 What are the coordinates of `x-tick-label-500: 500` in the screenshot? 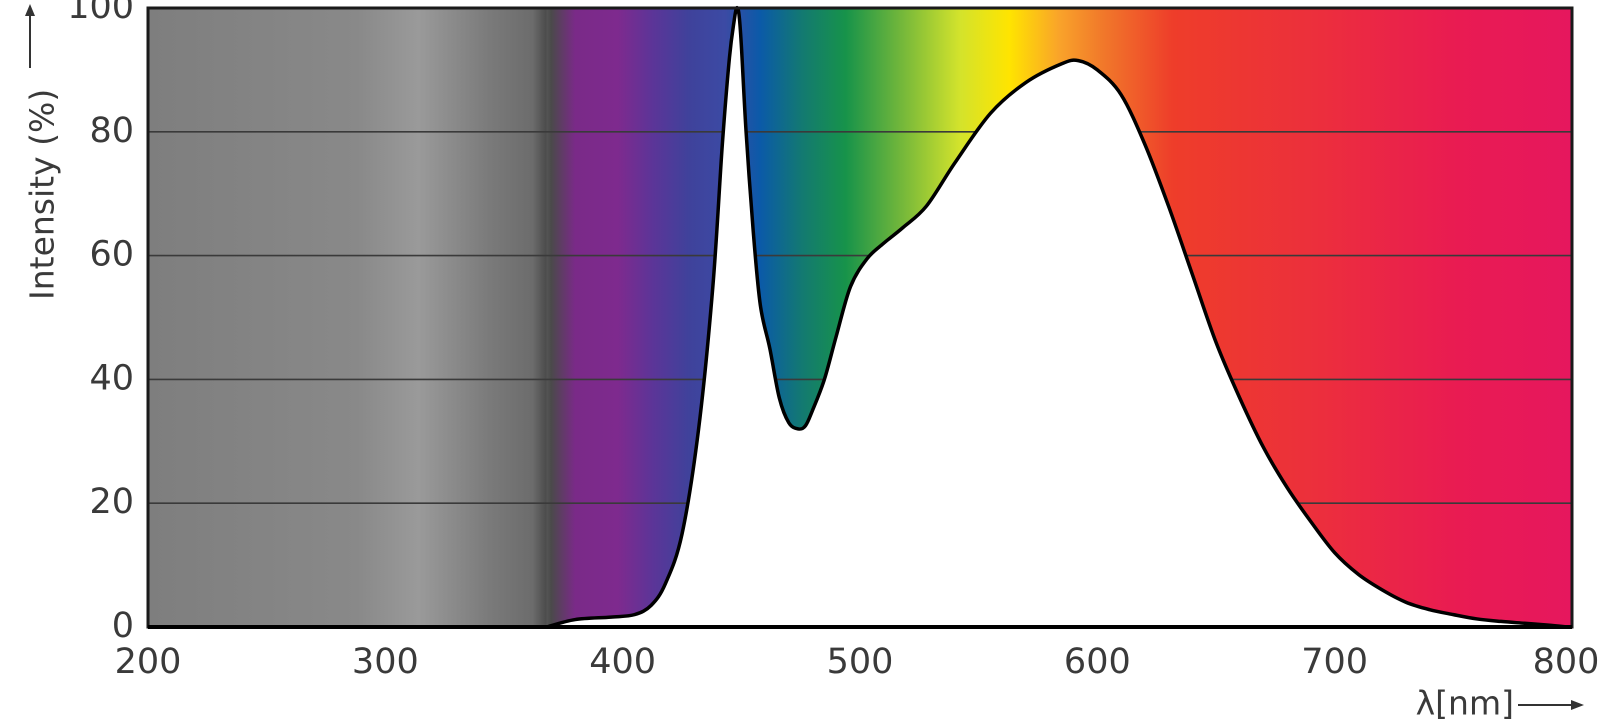 It's located at (860, 662).